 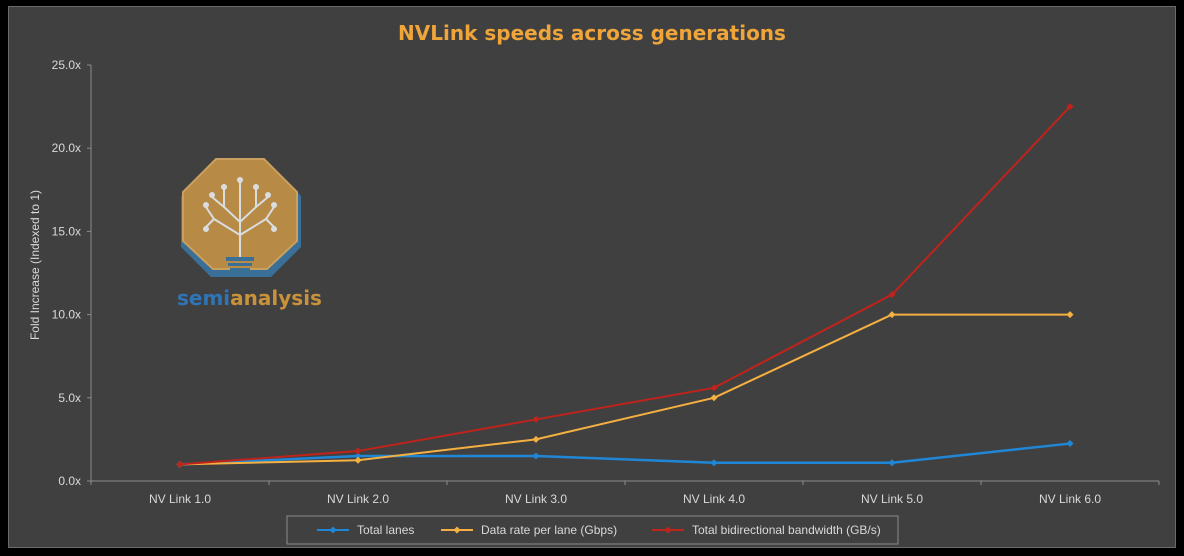 What do you see at coordinates (625, 454) in the screenshot?
I see `series-line` at bounding box center [625, 454].